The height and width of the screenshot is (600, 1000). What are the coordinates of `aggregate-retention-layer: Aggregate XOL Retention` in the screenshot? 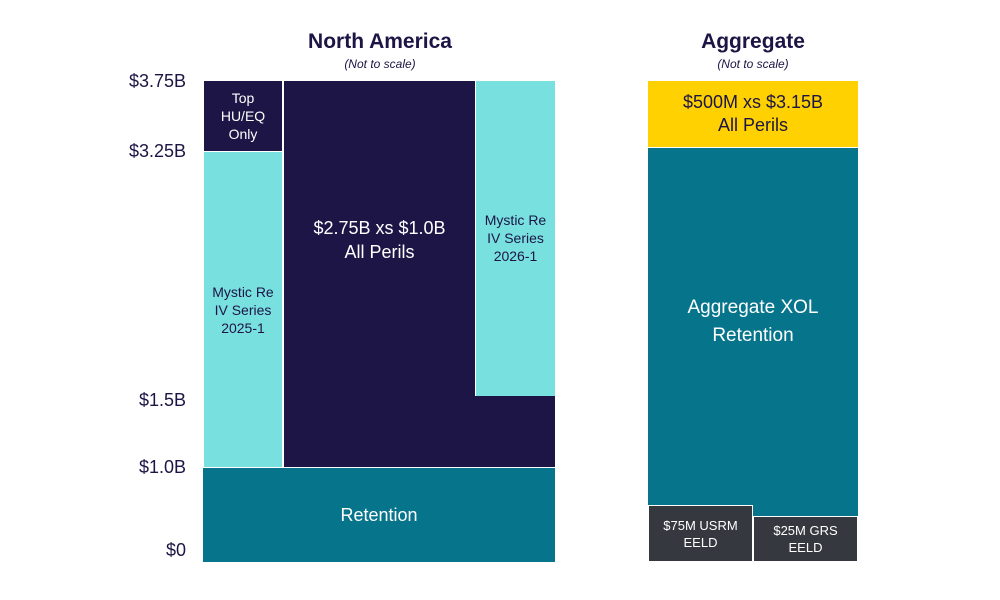 It's located at (753, 332).